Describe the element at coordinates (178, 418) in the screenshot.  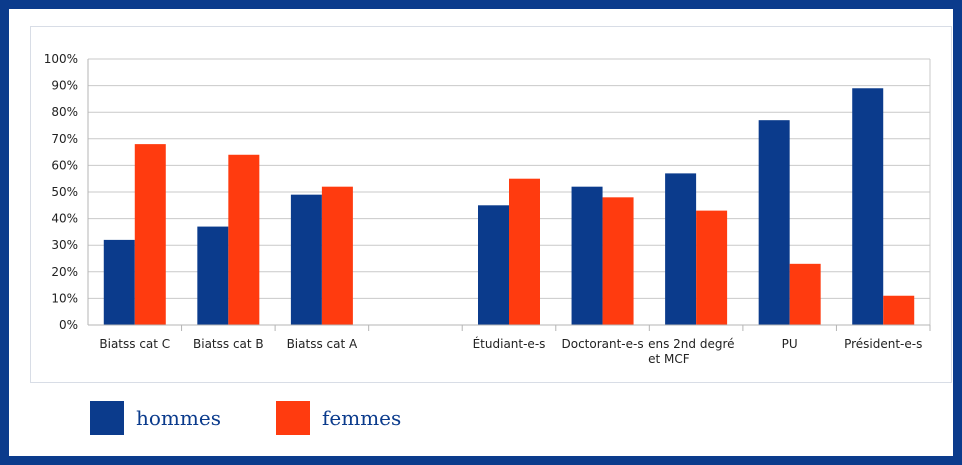
I see `legend-label-hommes: hommes` at that location.